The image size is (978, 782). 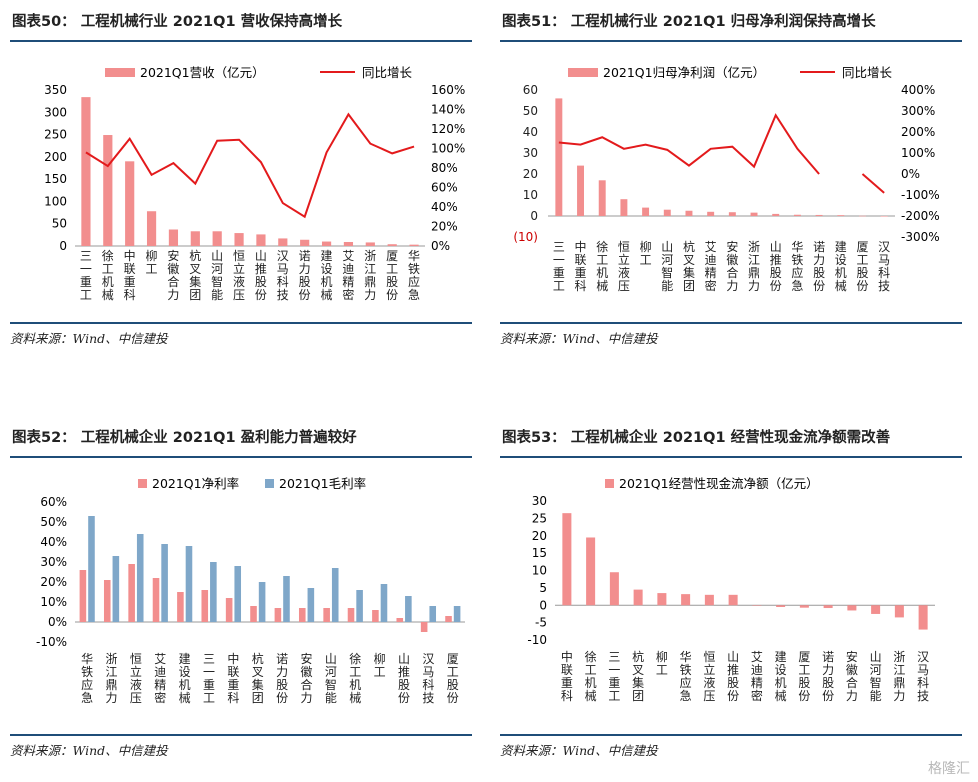 I want to click on y-left-tick-label: 250, so click(x=55, y=135).